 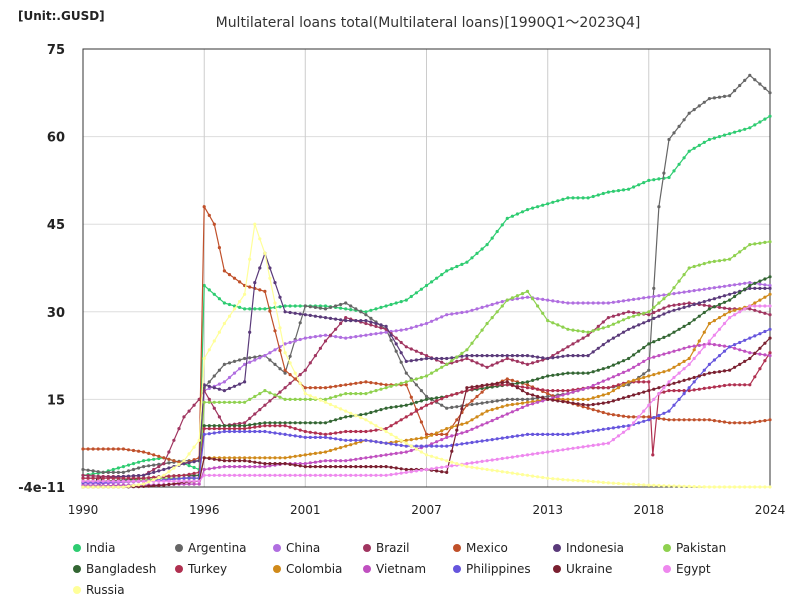 I want to click on y-tick-label: 75, so click(x=56, y=50).